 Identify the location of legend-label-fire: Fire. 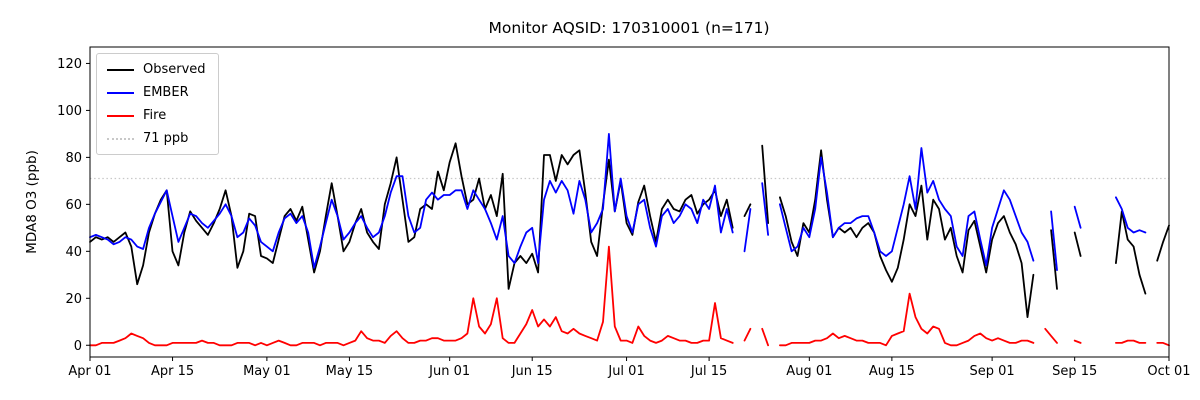
(155, 115).